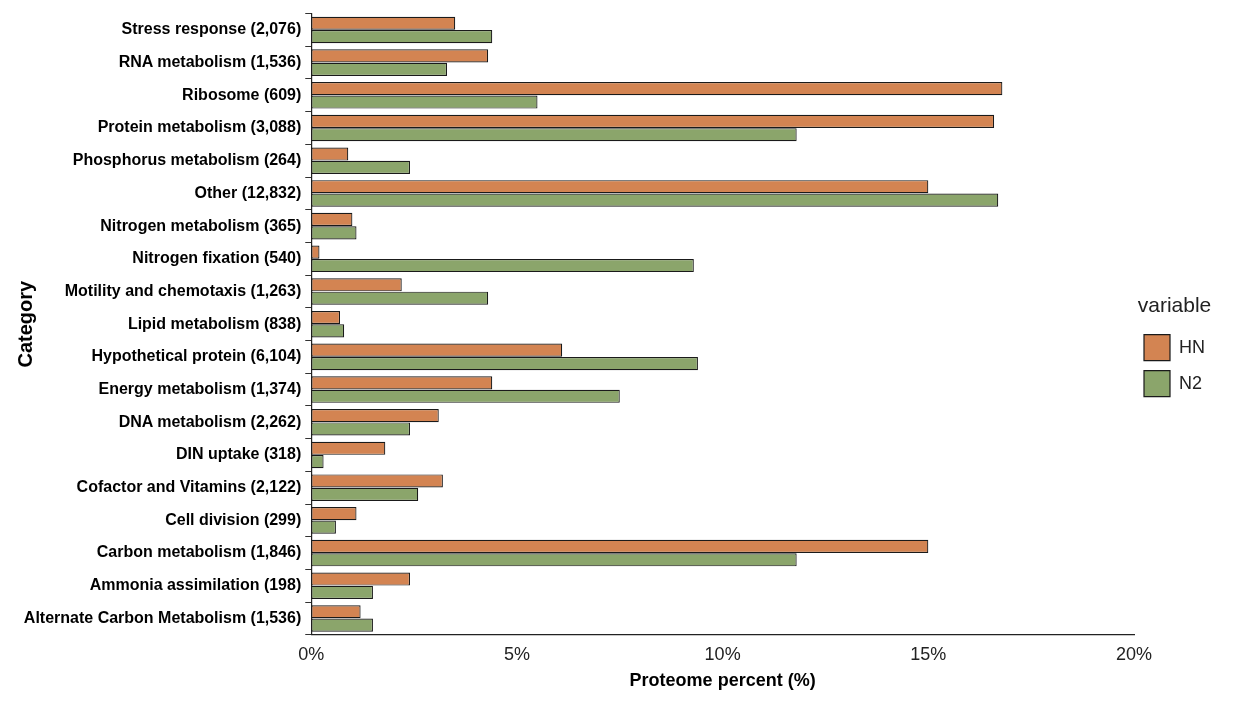 This screenshot has width=1235, height=702. I want to click on y-tick-label: Carbon metabolism (1,846), so click(199, 552).